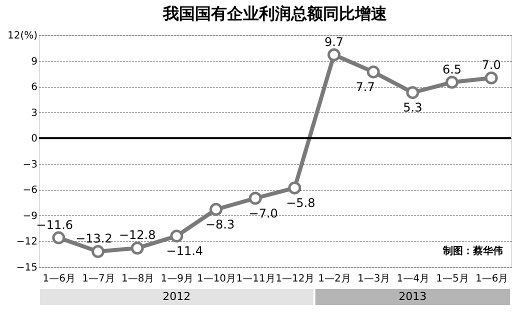 The width and height of the screenshot is (520, 324). What do you see at coordinates (301, 203) in the screenshot?
I see `data-label: −5.8` at bounding box center [301, 203].